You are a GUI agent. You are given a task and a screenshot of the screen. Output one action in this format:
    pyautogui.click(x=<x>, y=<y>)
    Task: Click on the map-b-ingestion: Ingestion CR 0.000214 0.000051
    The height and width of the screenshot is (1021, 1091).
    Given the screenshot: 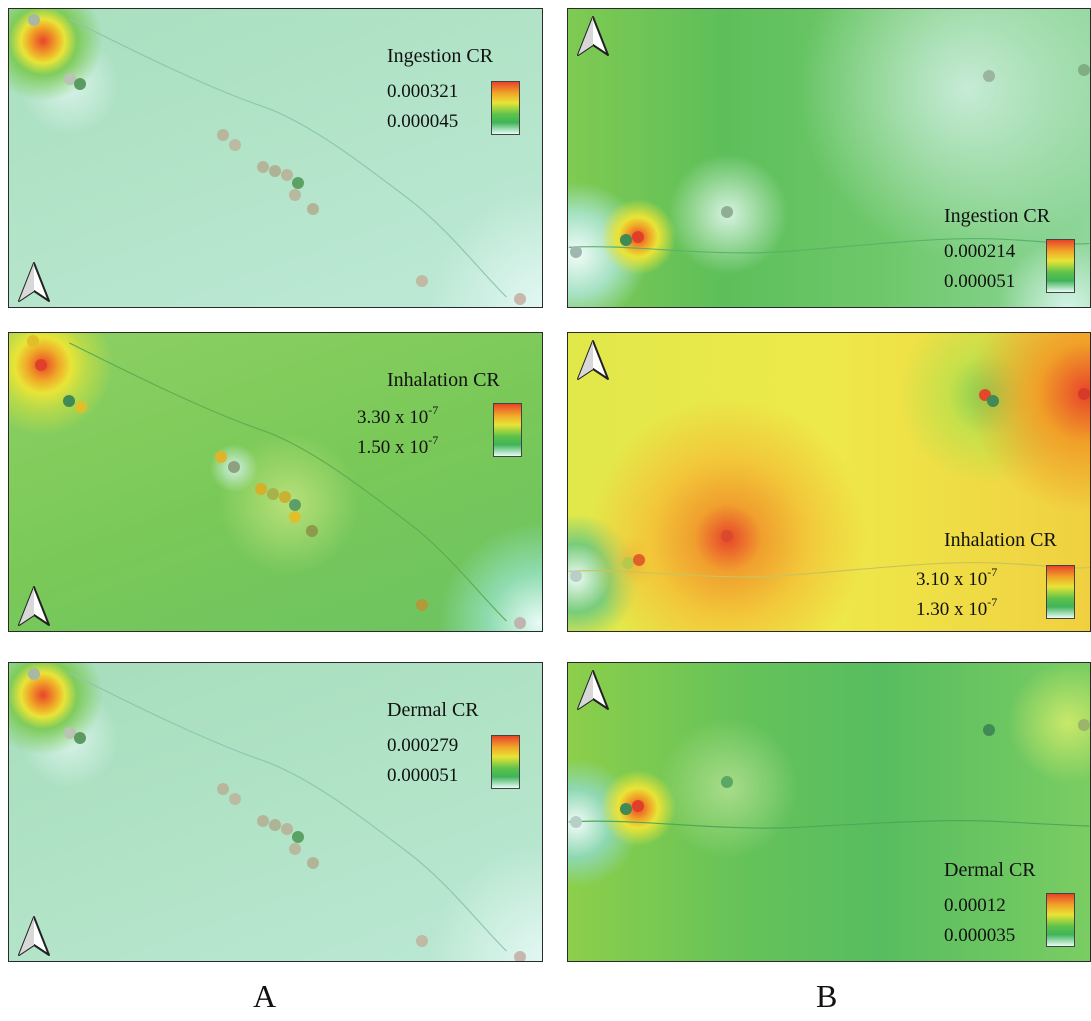 What is the action you would take?
    pyautogui.click(x=829, y=158)
    